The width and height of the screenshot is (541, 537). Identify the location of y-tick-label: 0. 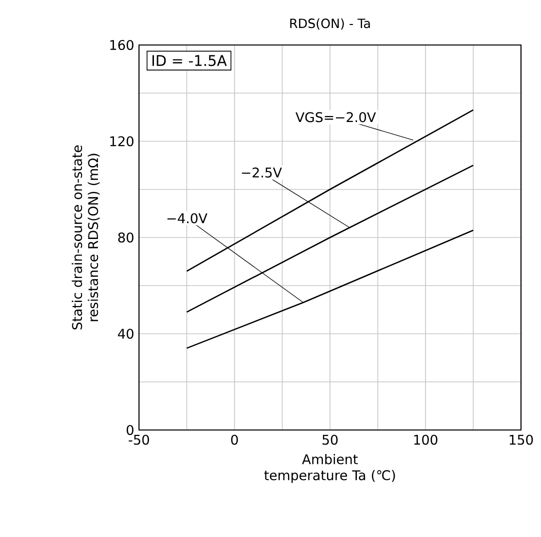
(130, 430).